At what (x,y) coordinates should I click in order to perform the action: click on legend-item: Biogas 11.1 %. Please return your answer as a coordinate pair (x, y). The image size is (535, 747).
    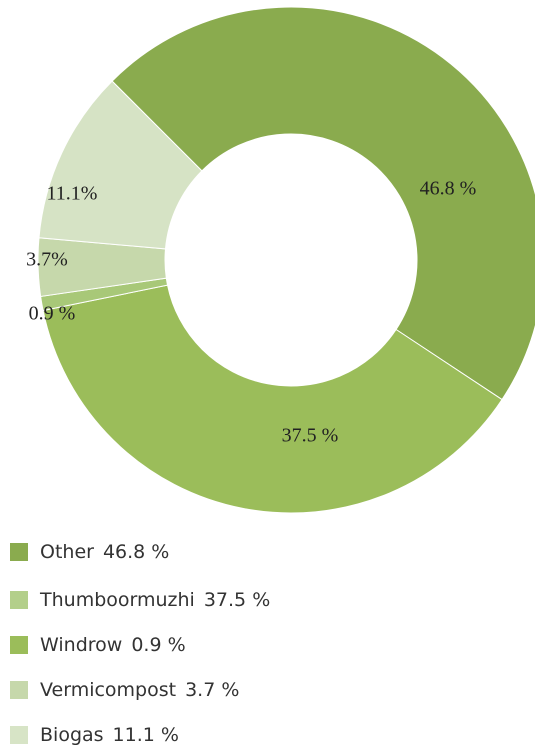
    Looking at the image, I should click on (94, 735).